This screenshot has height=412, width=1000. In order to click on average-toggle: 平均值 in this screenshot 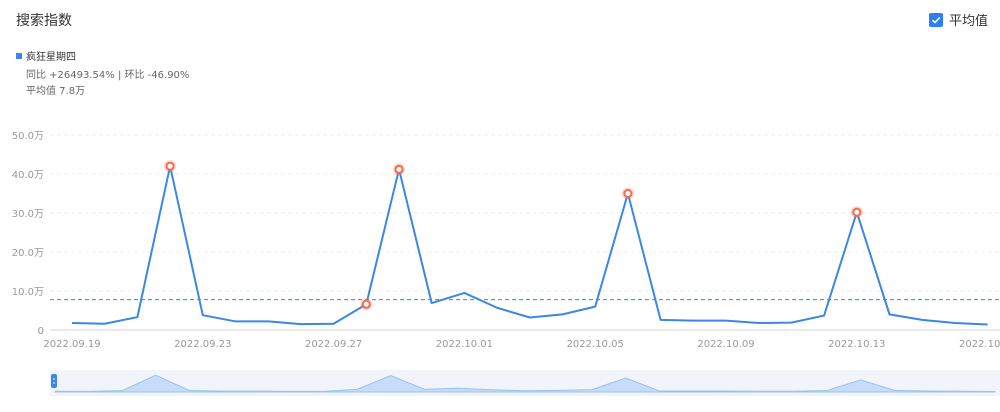, I will do `click(958, 19)`.